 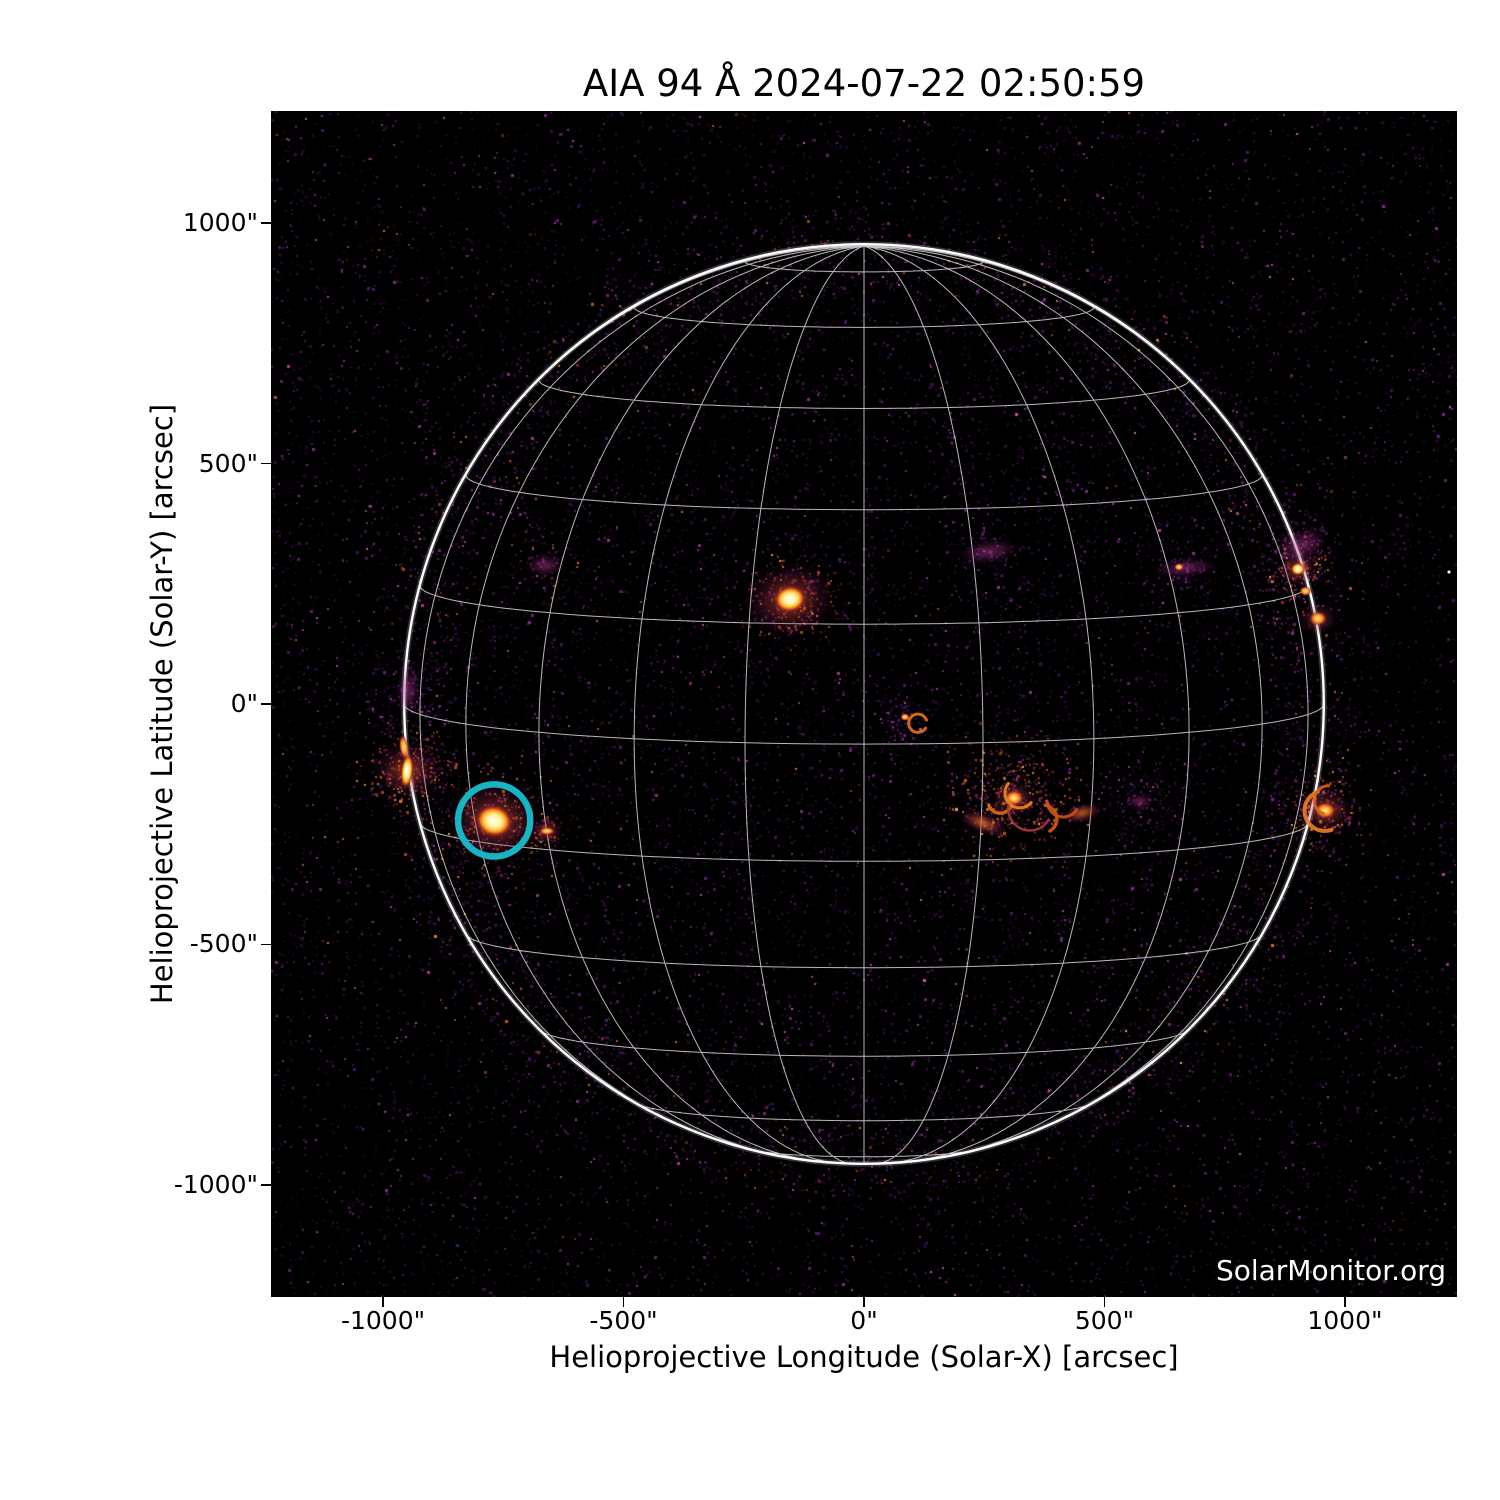 I want to click on nw-limb-spot-b, so click(x=1306, y=591).